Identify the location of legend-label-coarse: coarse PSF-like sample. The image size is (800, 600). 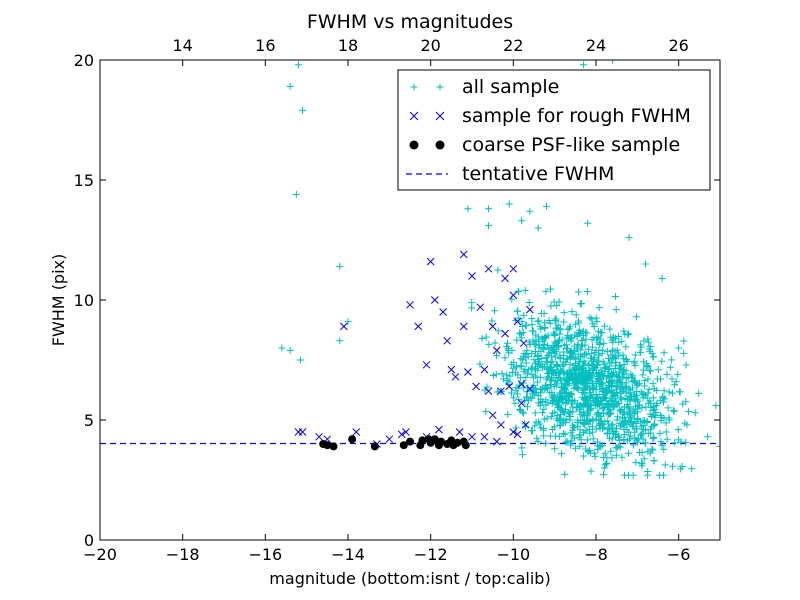
(571, 145).